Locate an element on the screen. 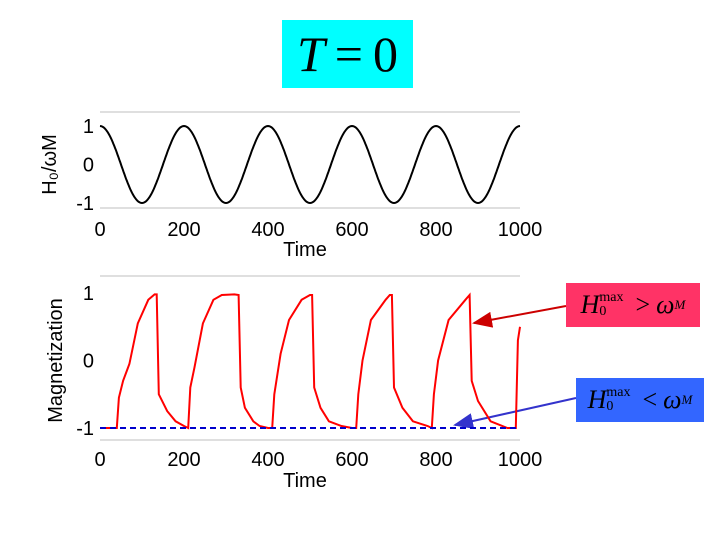 Image resolution: width=720 pixels, height=540 pixels. x-tick-label-0-4: 800 is located at coordinates (435, 230).